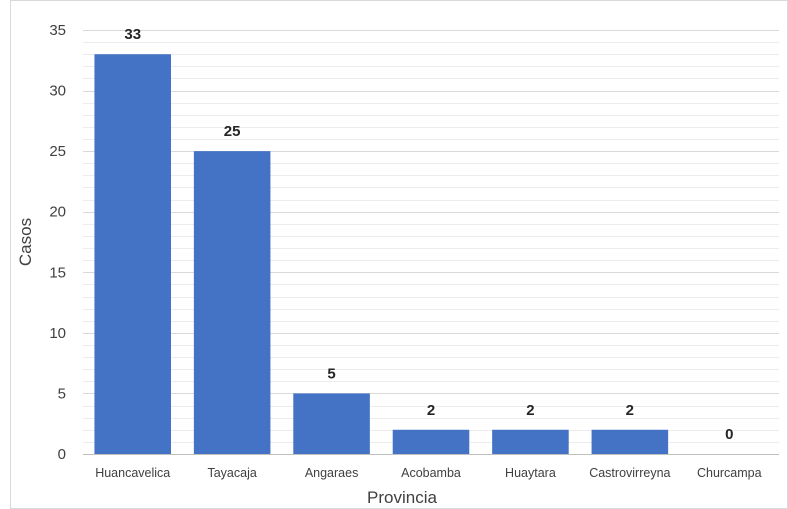  Describe the element at coordinates (729, 473) in the screenshot. I see `x-tick-label: Churcampa` at that location.